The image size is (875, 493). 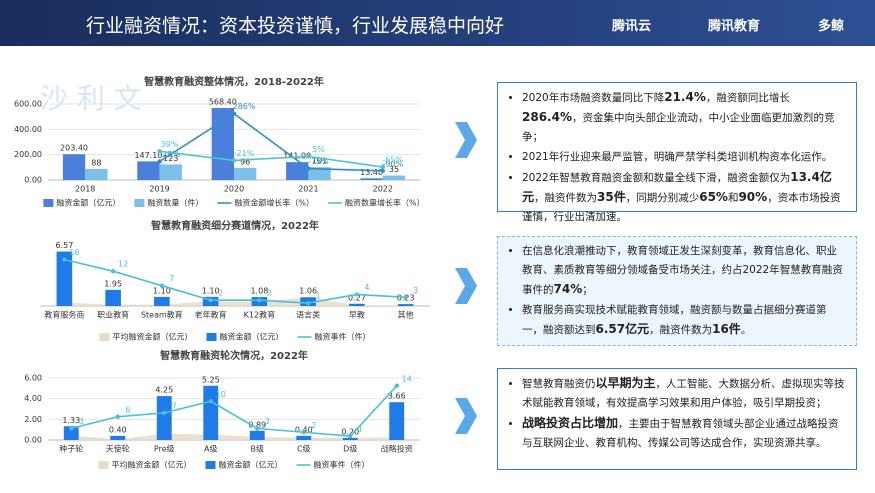 What do you see at coordinates (304, 449) in the screenshot?
I see `x-tick-label: C级` at bounding box center [304, 449].